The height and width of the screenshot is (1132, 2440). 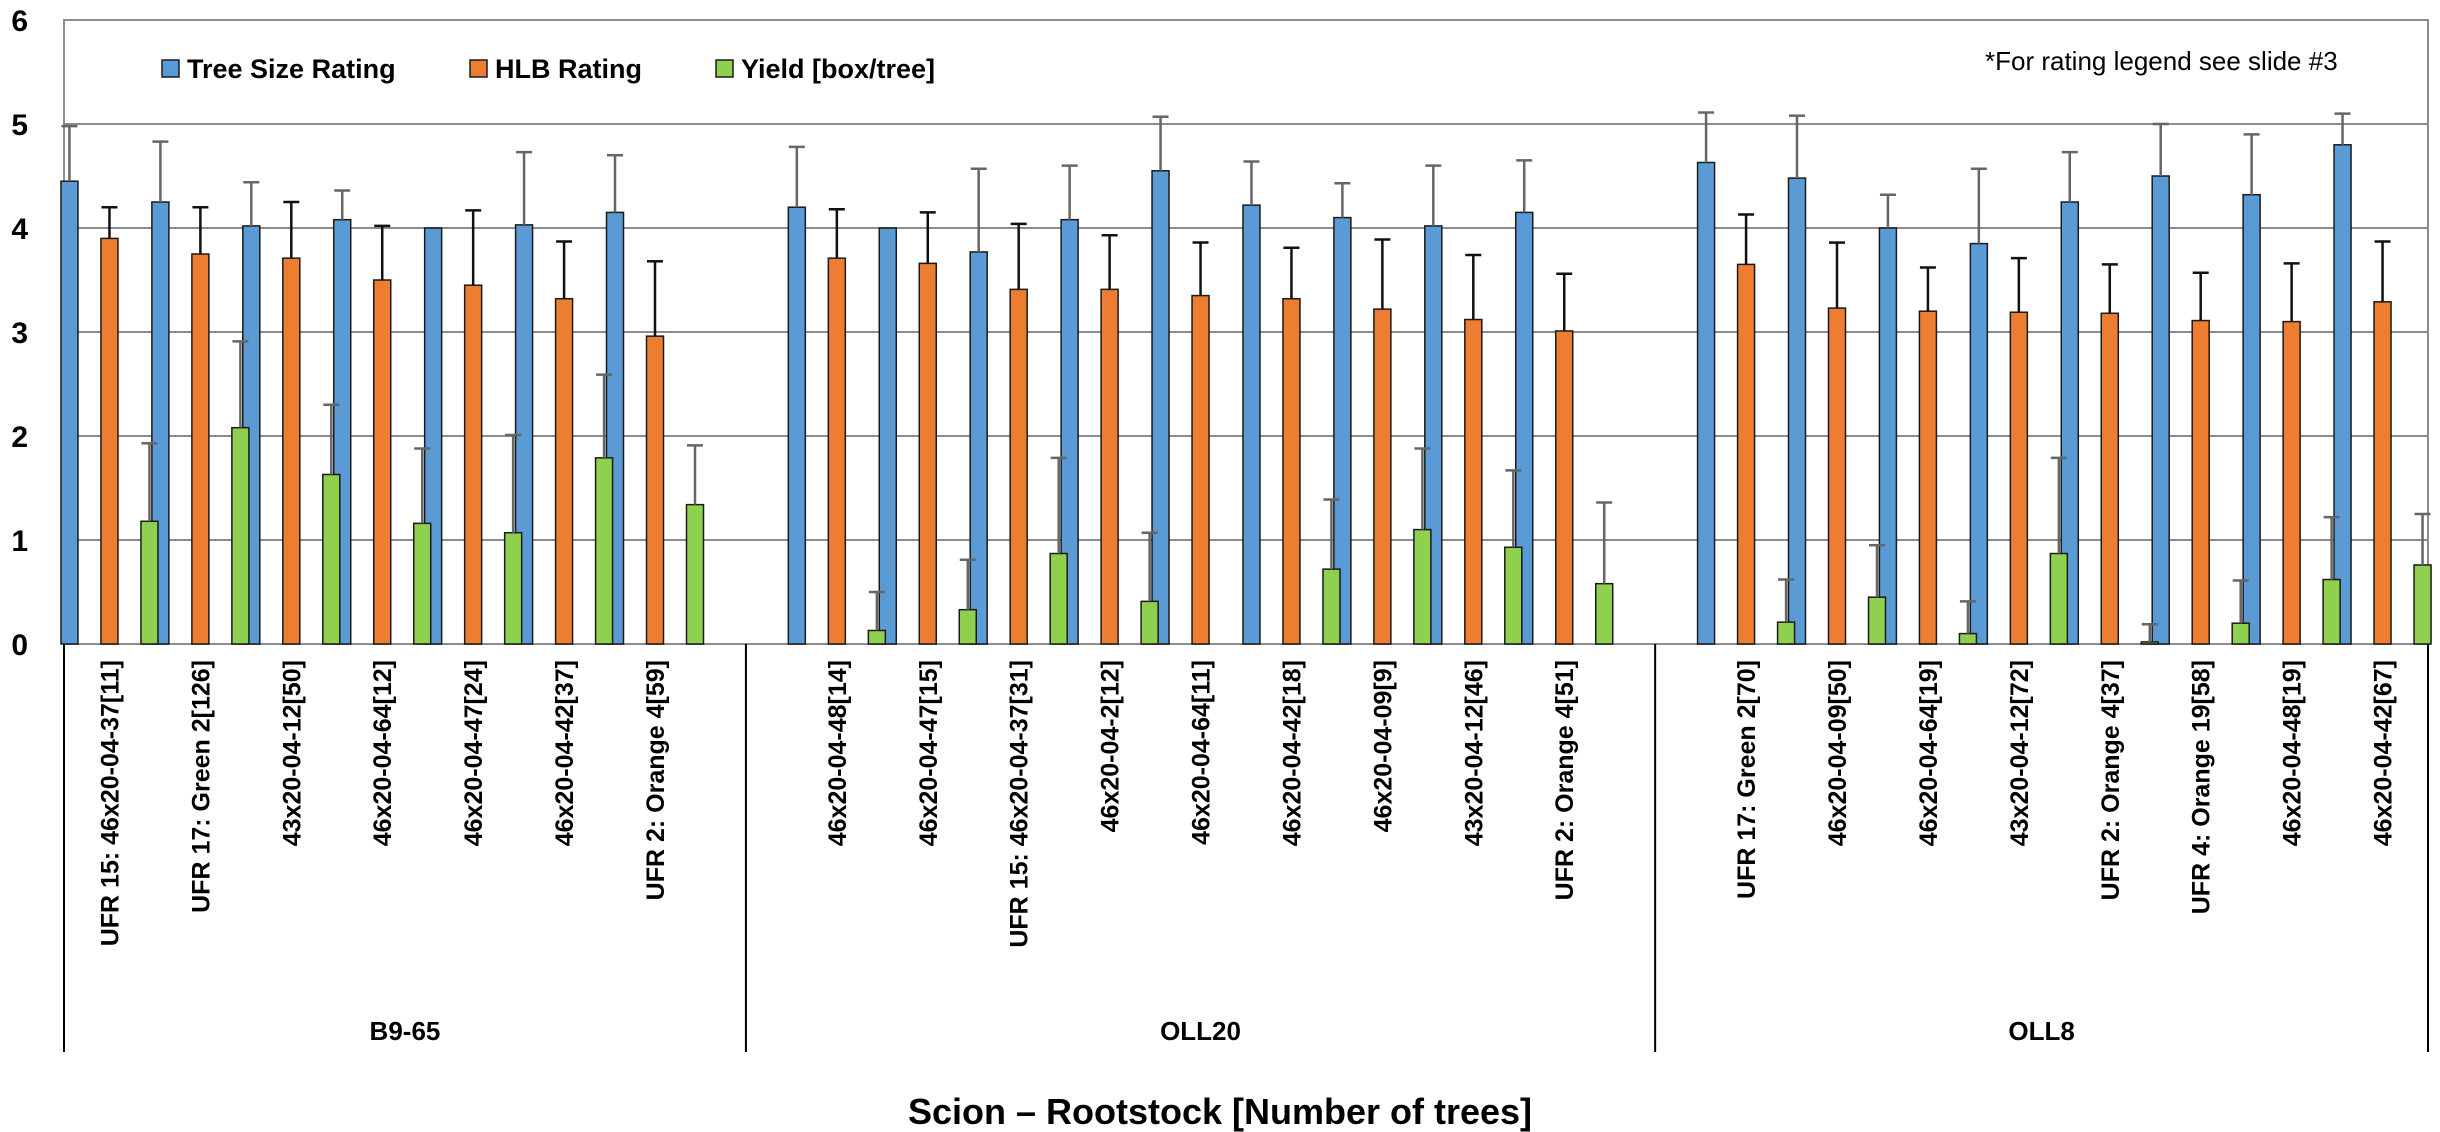 I want to click on y-tick-label: 0, so click(x=19, y=645).